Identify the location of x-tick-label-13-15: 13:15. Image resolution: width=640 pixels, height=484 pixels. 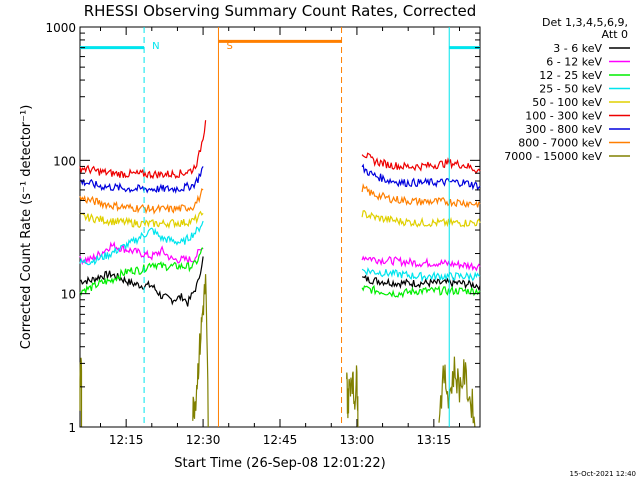
(434, 440).